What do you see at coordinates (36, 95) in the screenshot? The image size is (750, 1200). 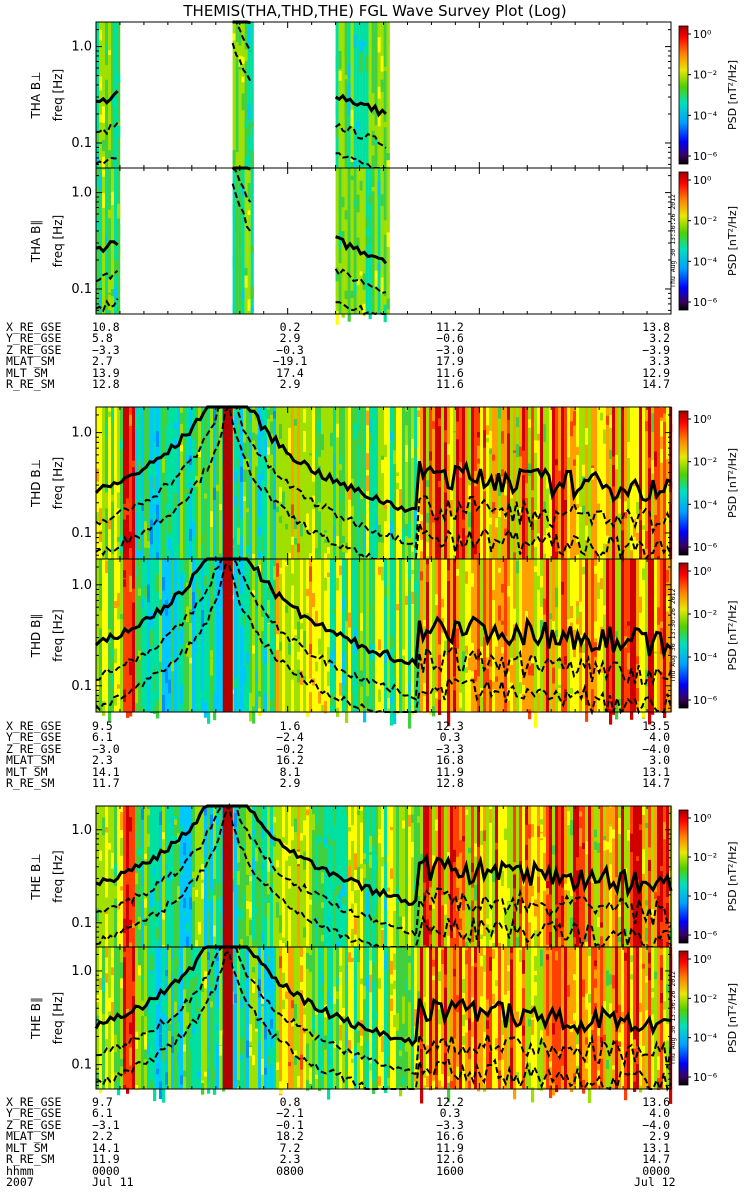 I see `panel-label: THA B⊥` at bounding box center [36, 95].